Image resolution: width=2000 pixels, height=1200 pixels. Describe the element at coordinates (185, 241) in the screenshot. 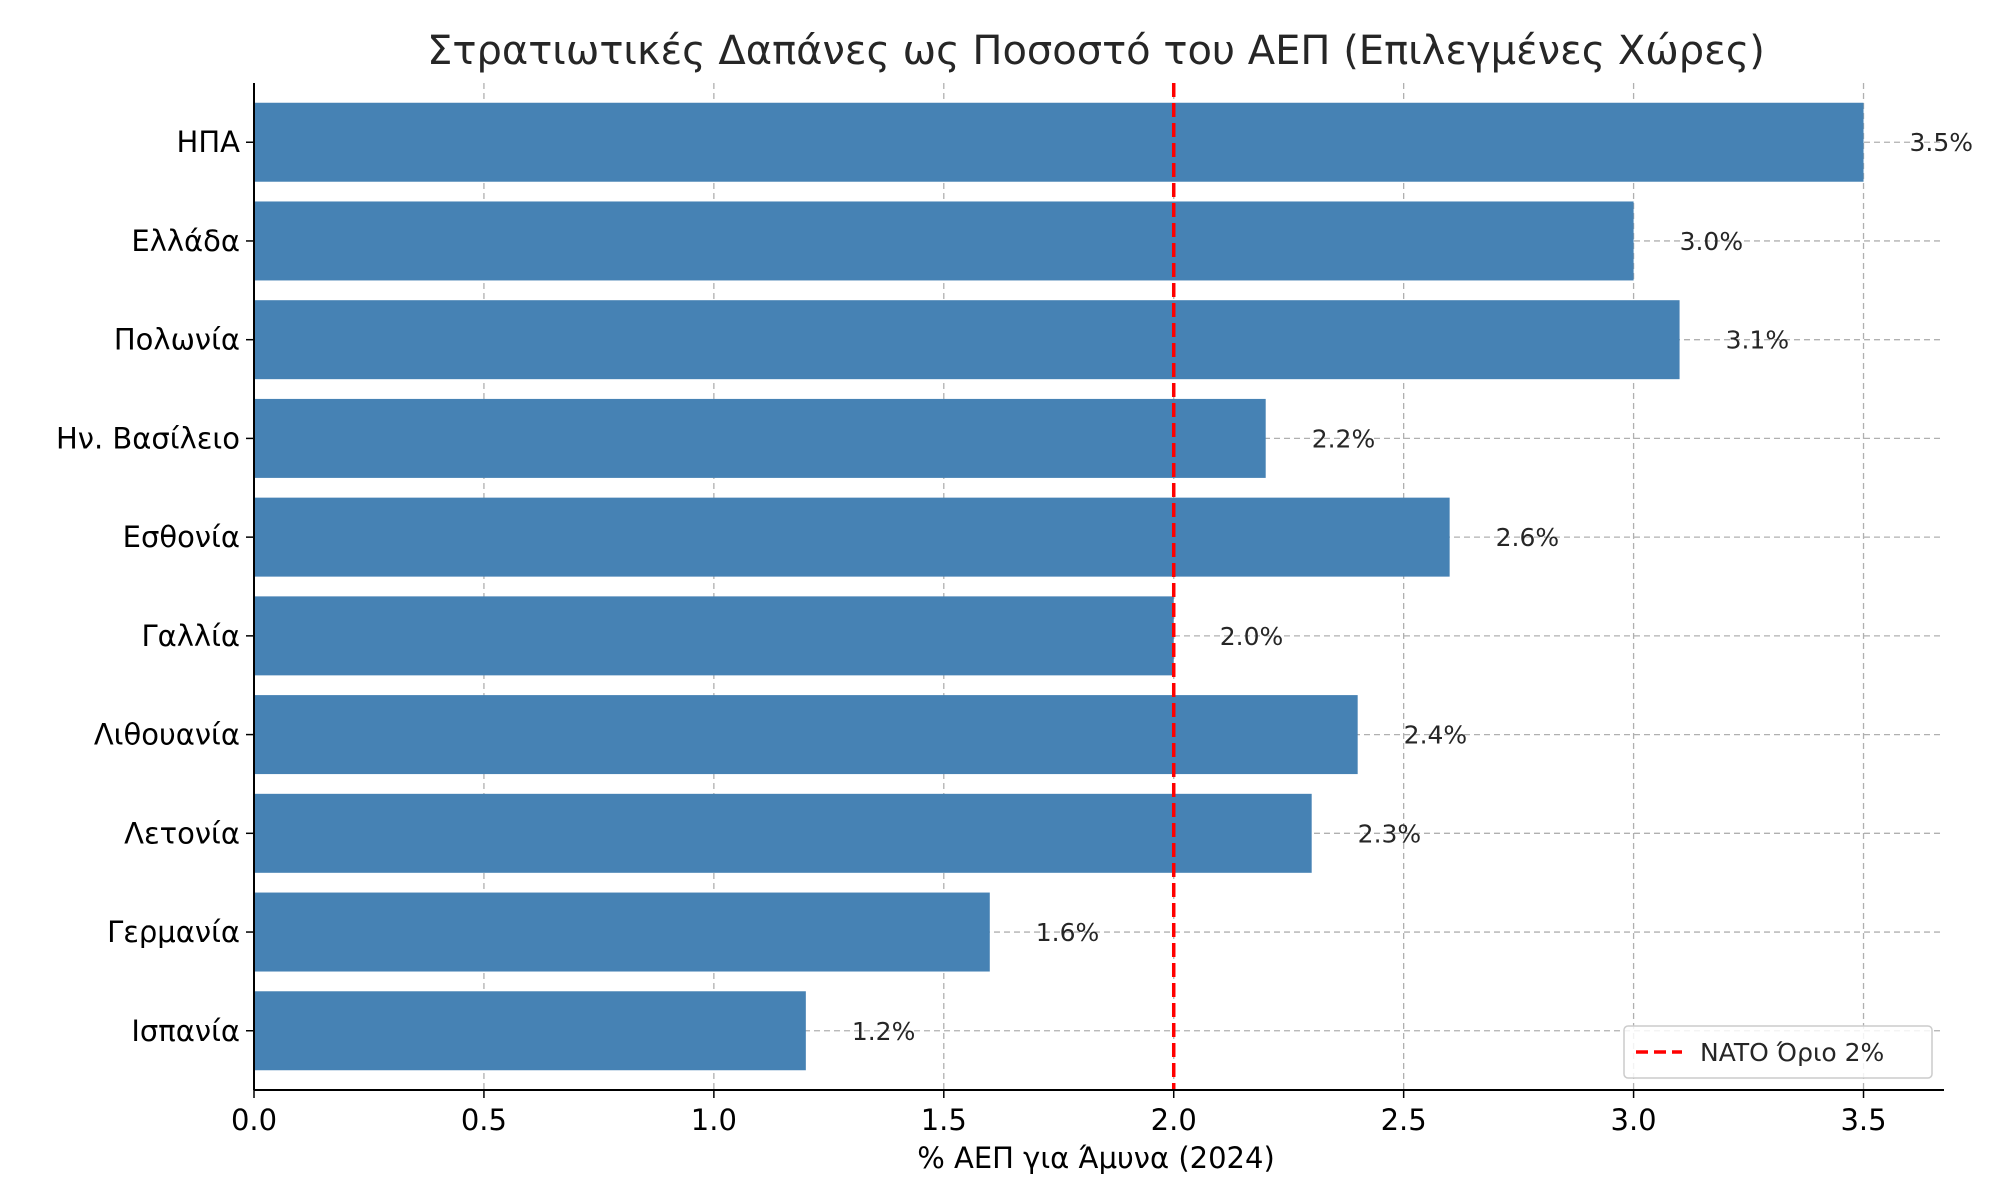

I see `y-tick-label: Ελλάδα` at that location.